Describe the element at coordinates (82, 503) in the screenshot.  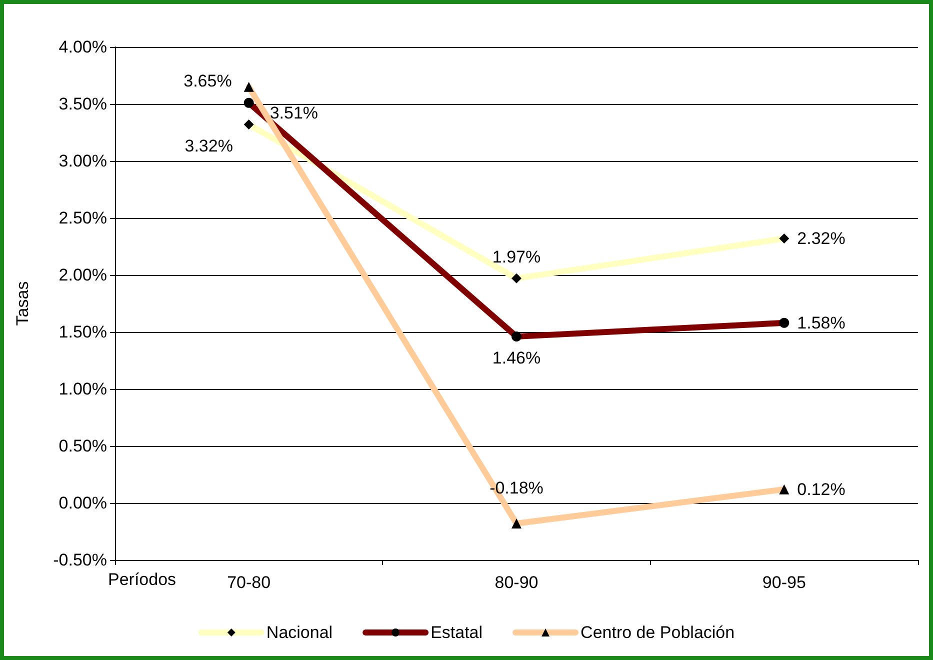
I see `y-tick-label: 0.00%` at that location.